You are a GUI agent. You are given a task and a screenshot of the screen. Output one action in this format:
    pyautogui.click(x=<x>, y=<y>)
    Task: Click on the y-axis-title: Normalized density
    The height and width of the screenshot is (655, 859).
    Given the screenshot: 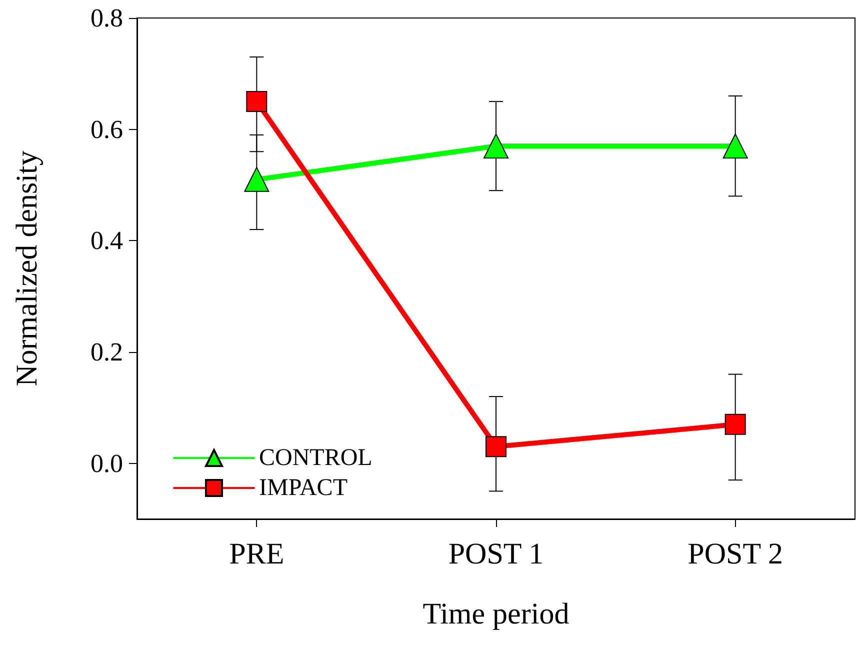 What is the action you would take?
    pyautogui.click(x=27, y=268)
    